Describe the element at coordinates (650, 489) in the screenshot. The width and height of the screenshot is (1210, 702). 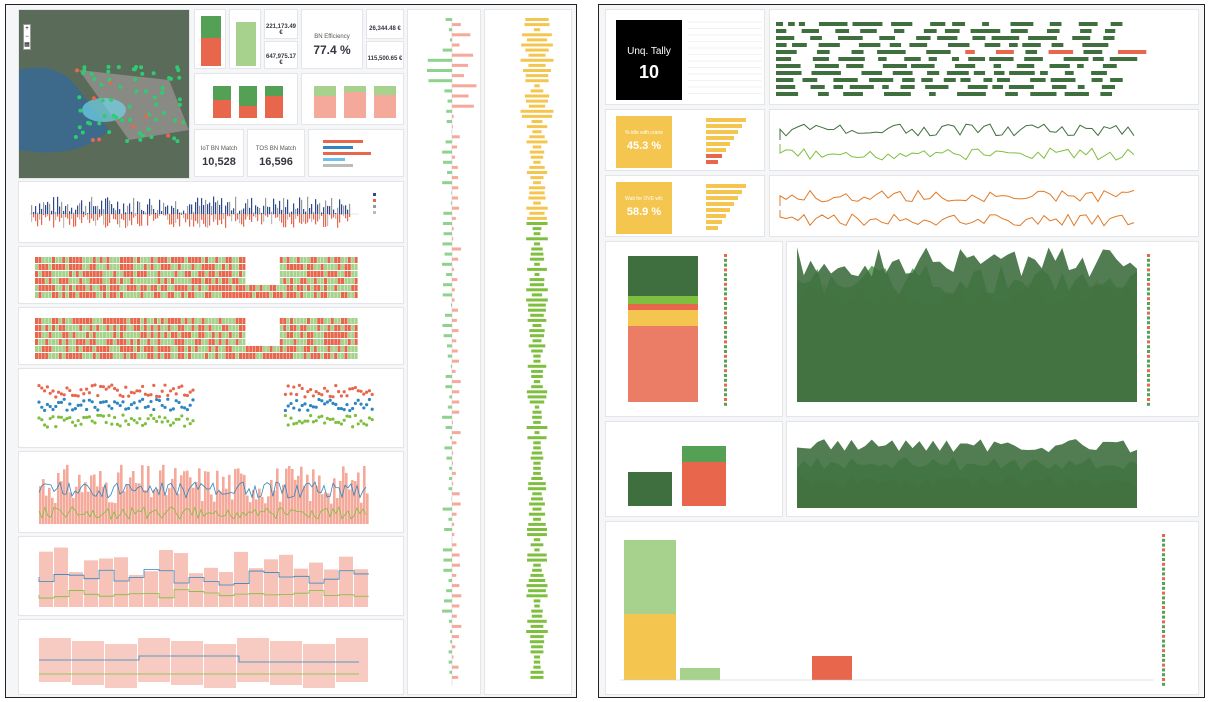
I see `twocol-a` at that location.